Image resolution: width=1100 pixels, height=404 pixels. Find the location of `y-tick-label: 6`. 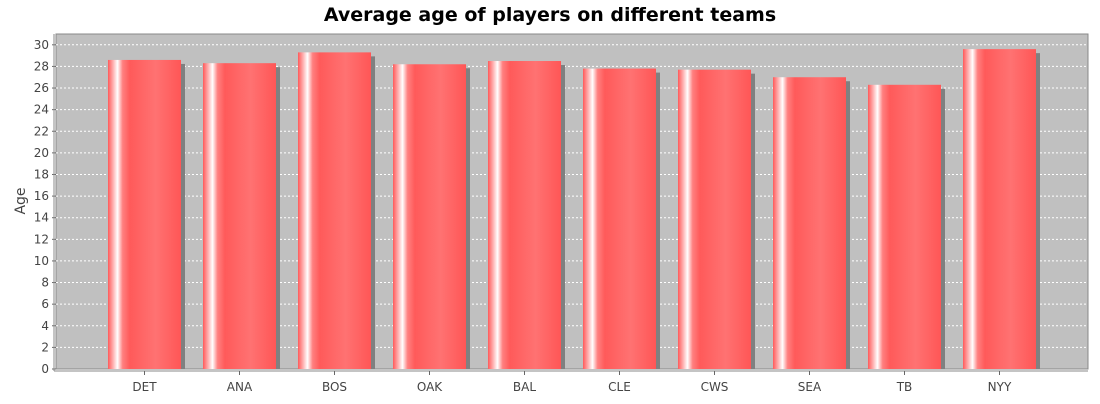

y-tick-label: 6 is located at coordinates (45, 304).